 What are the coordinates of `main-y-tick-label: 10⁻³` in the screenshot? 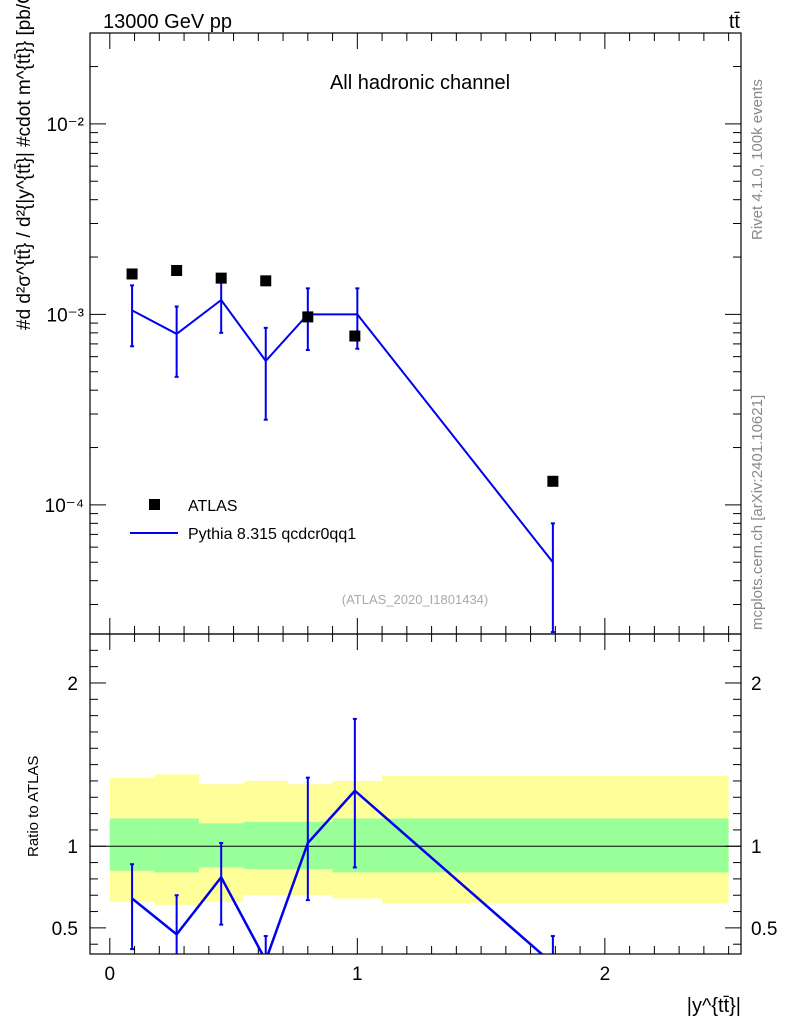 It's located at (66, 315).